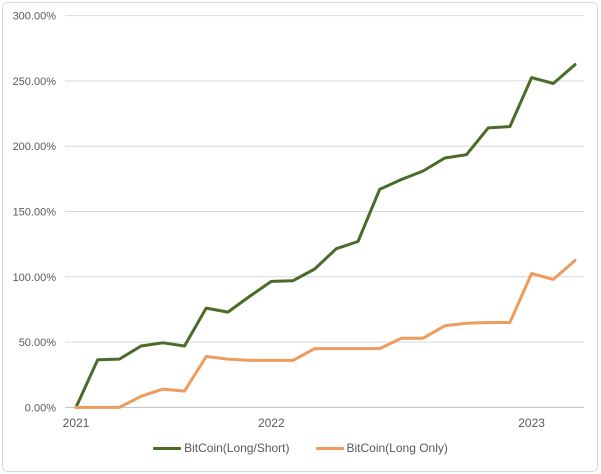 This screenshot has height=474, width=601. What do you see at coordinates (531, 423) in the screenshot?
I see `x-tick-label: 2023` at bounding box center [531, 423].